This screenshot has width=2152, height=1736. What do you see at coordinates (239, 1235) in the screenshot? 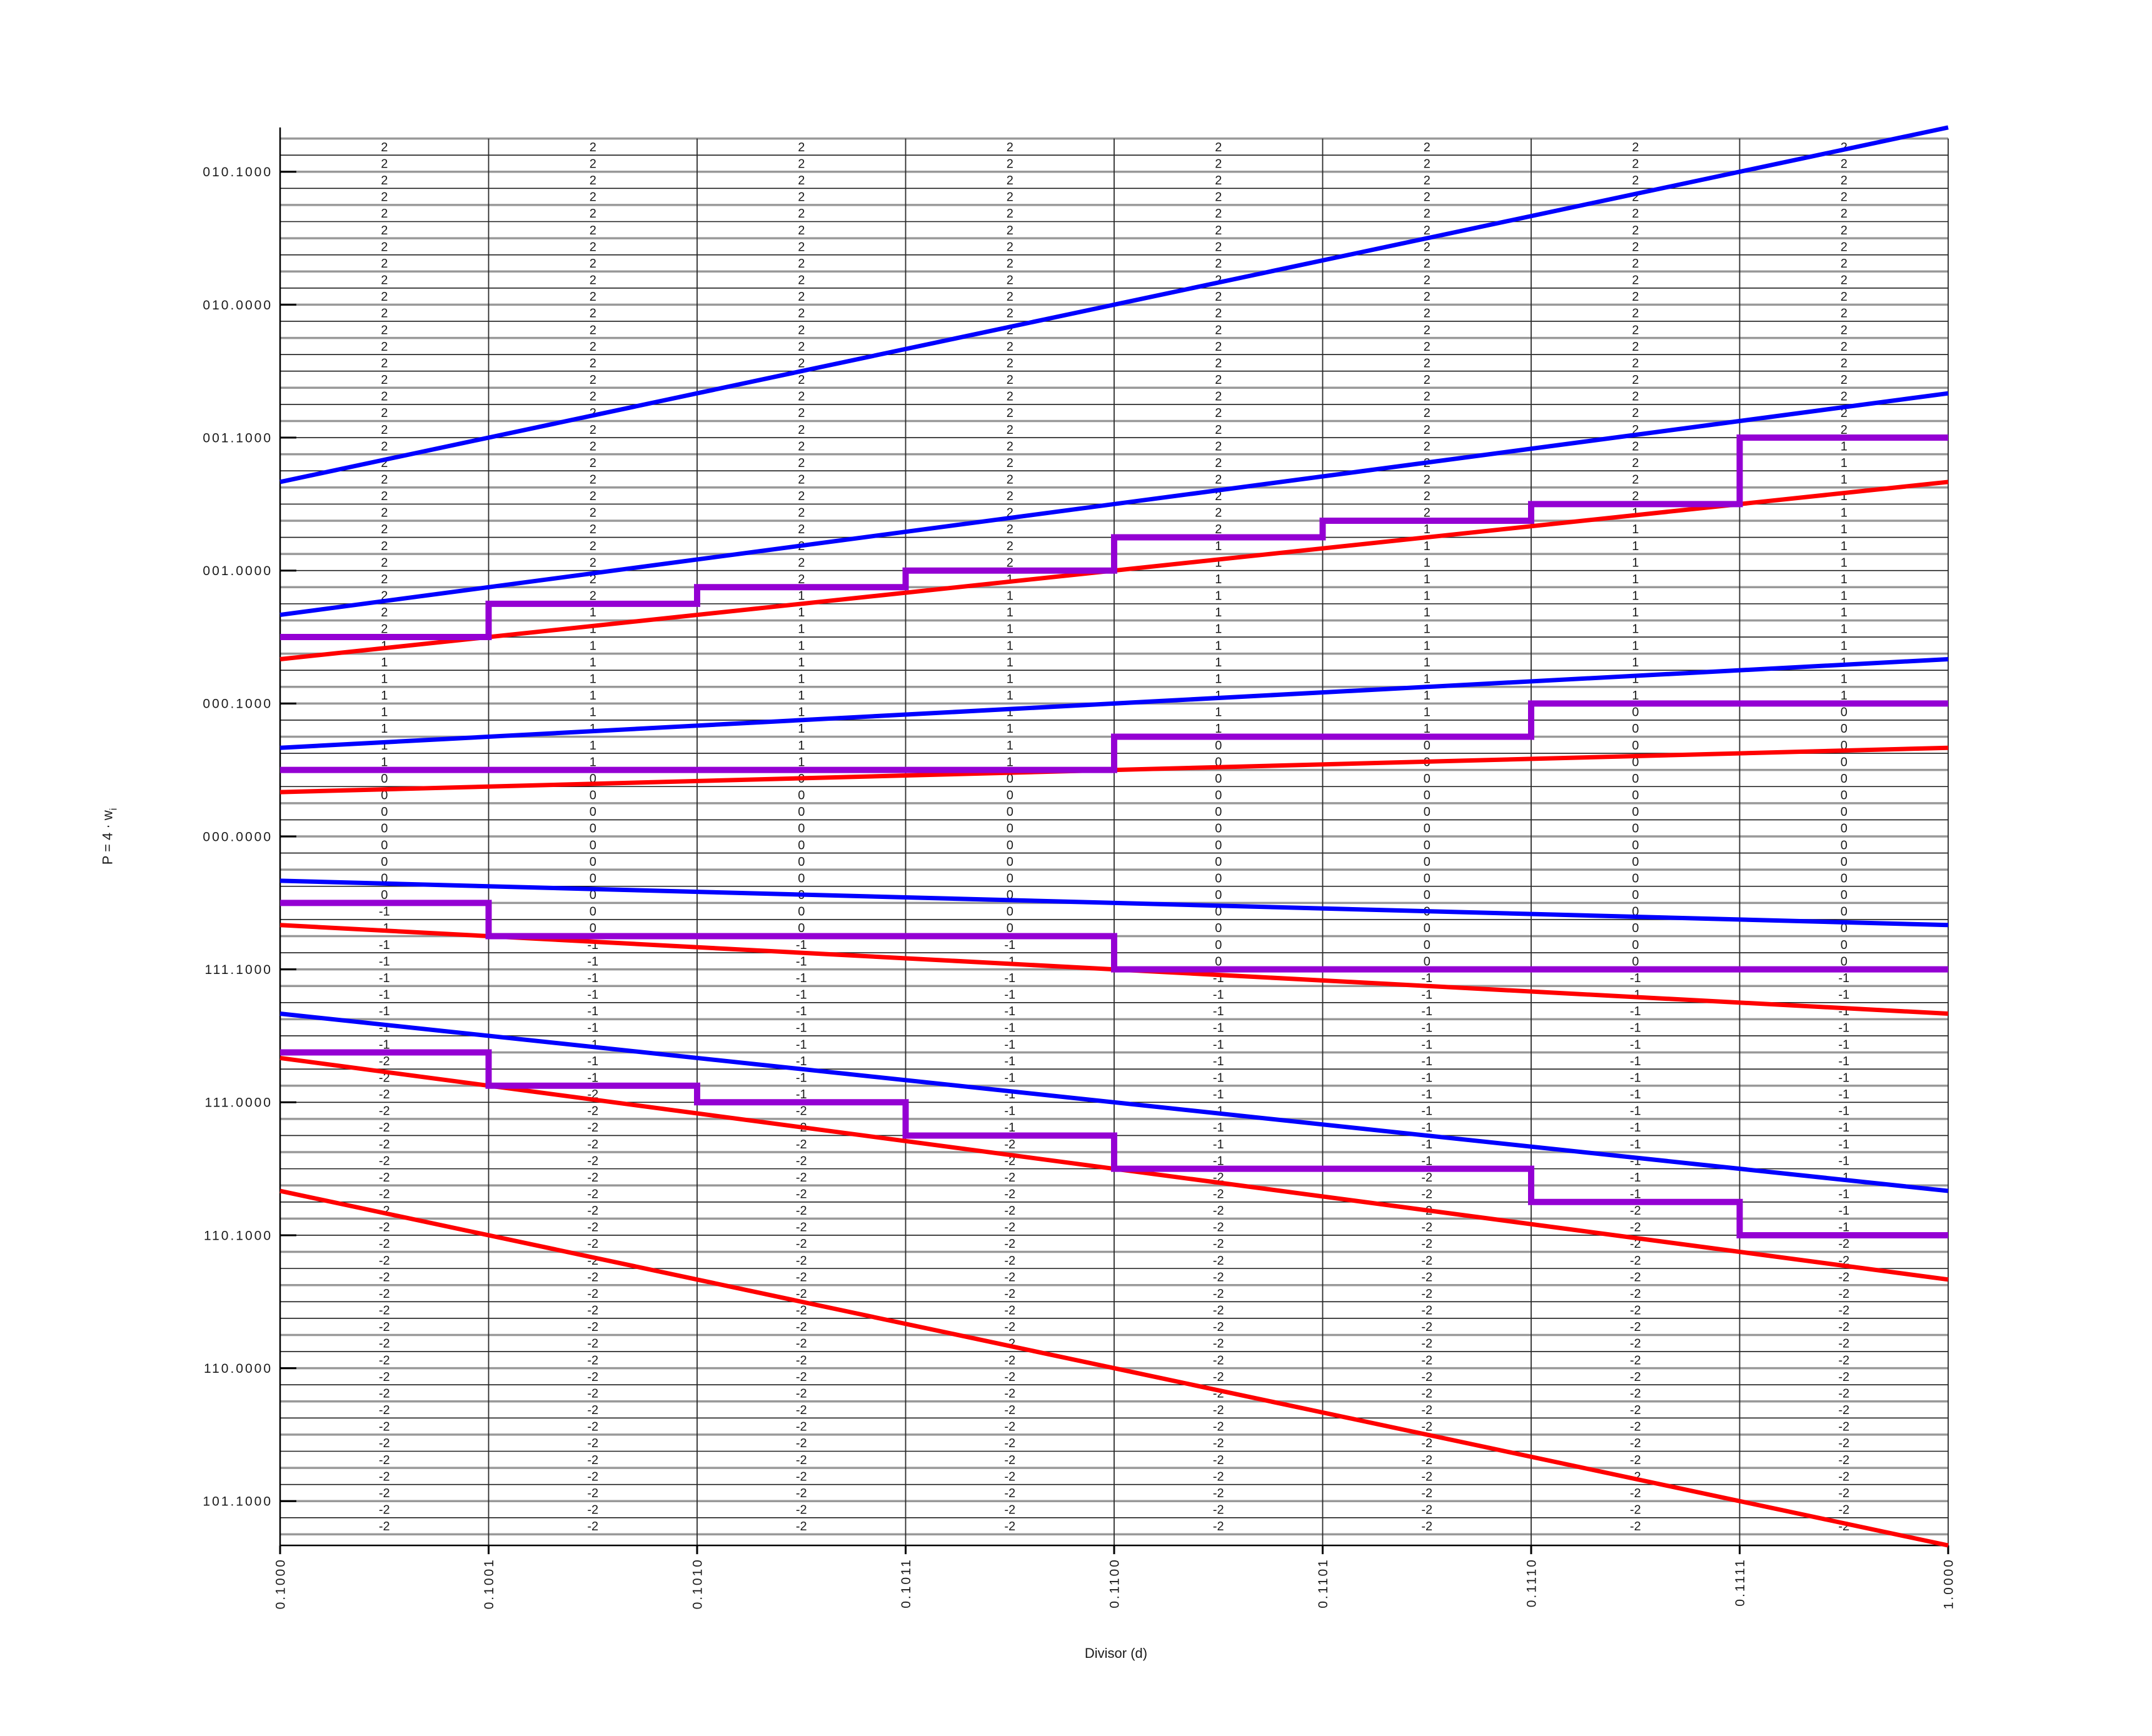
I see `y-tick-label: 110.1000` at bounding box center [239, 1235].